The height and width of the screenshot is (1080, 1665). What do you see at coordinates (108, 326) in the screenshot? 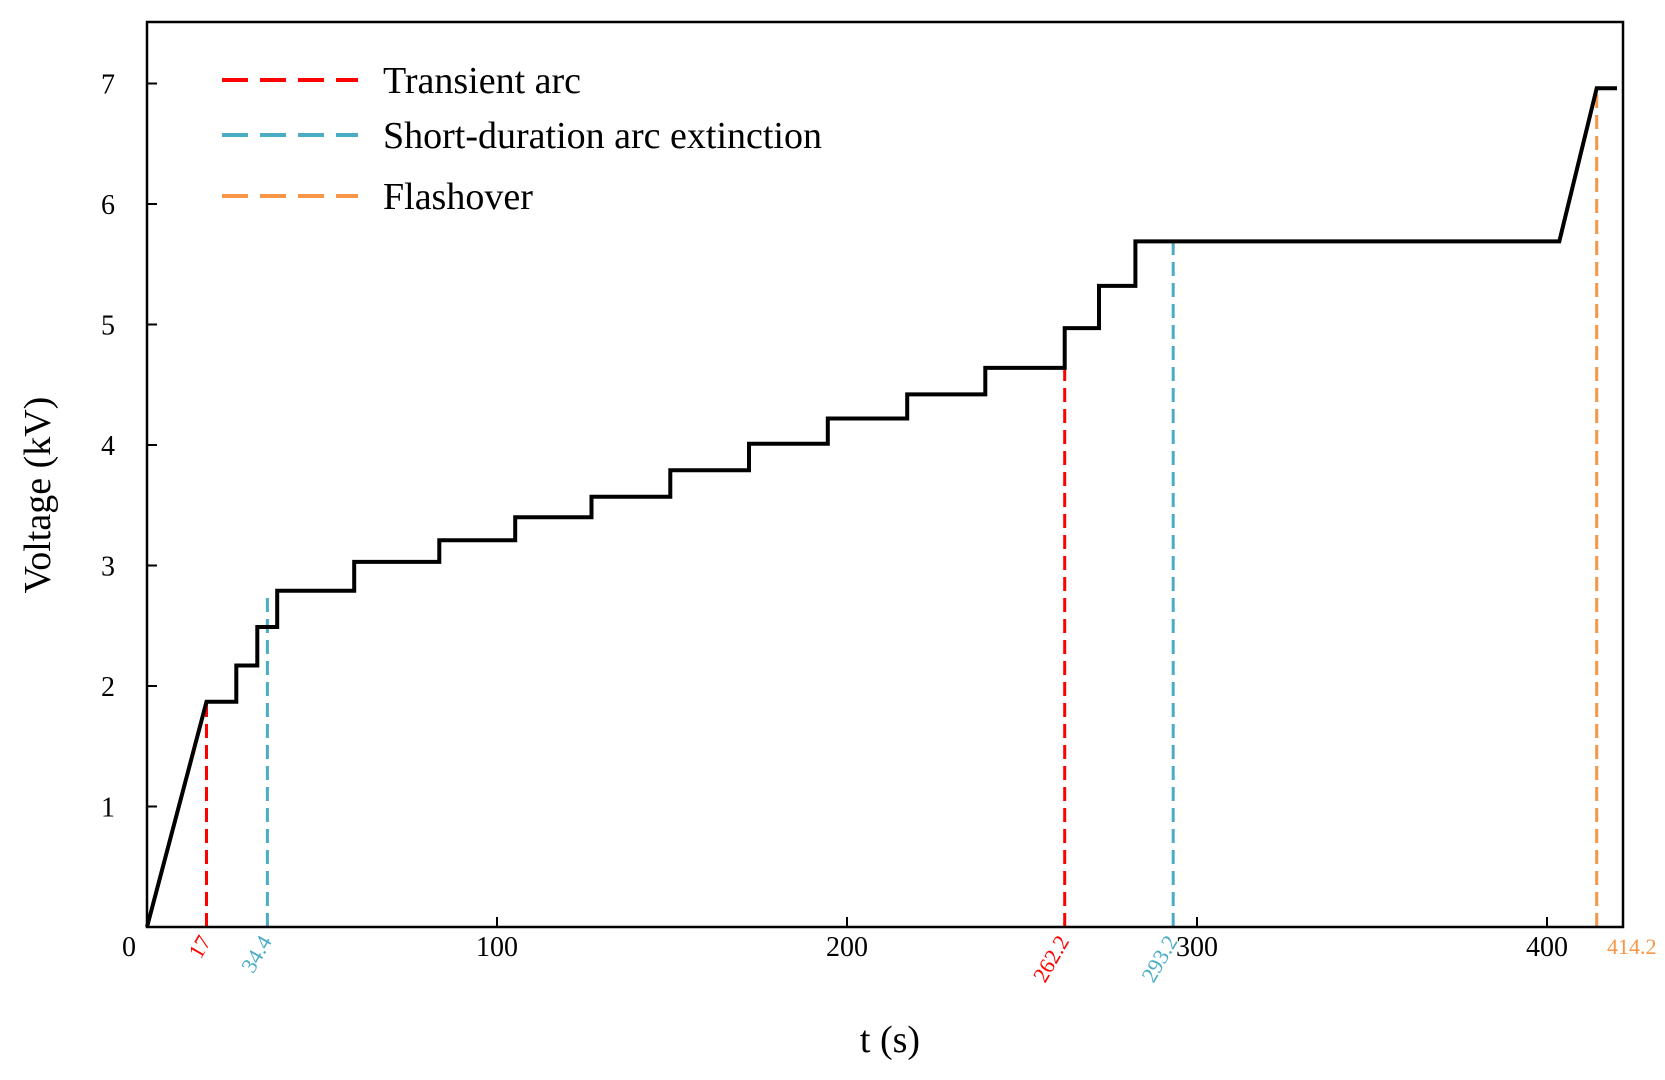
I see `y-tick-label: 5` at bounding box center [108, 326].